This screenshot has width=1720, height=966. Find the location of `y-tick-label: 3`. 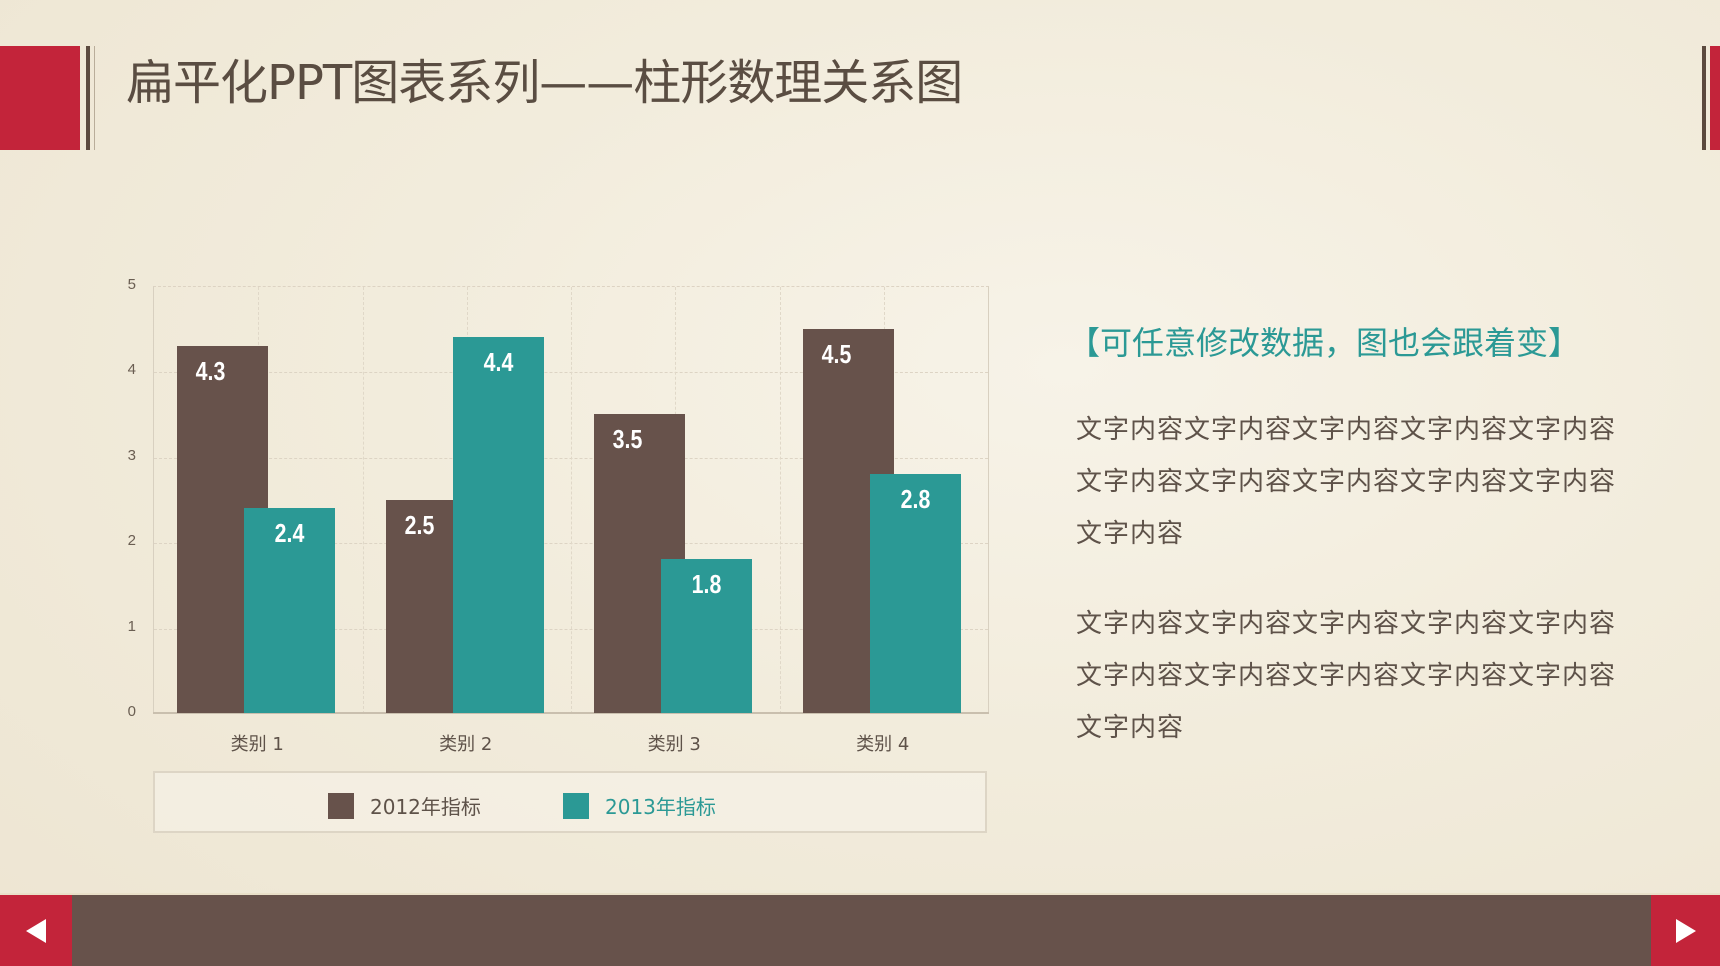

y-tick-label: 3 is located at coordinates (131, 455).